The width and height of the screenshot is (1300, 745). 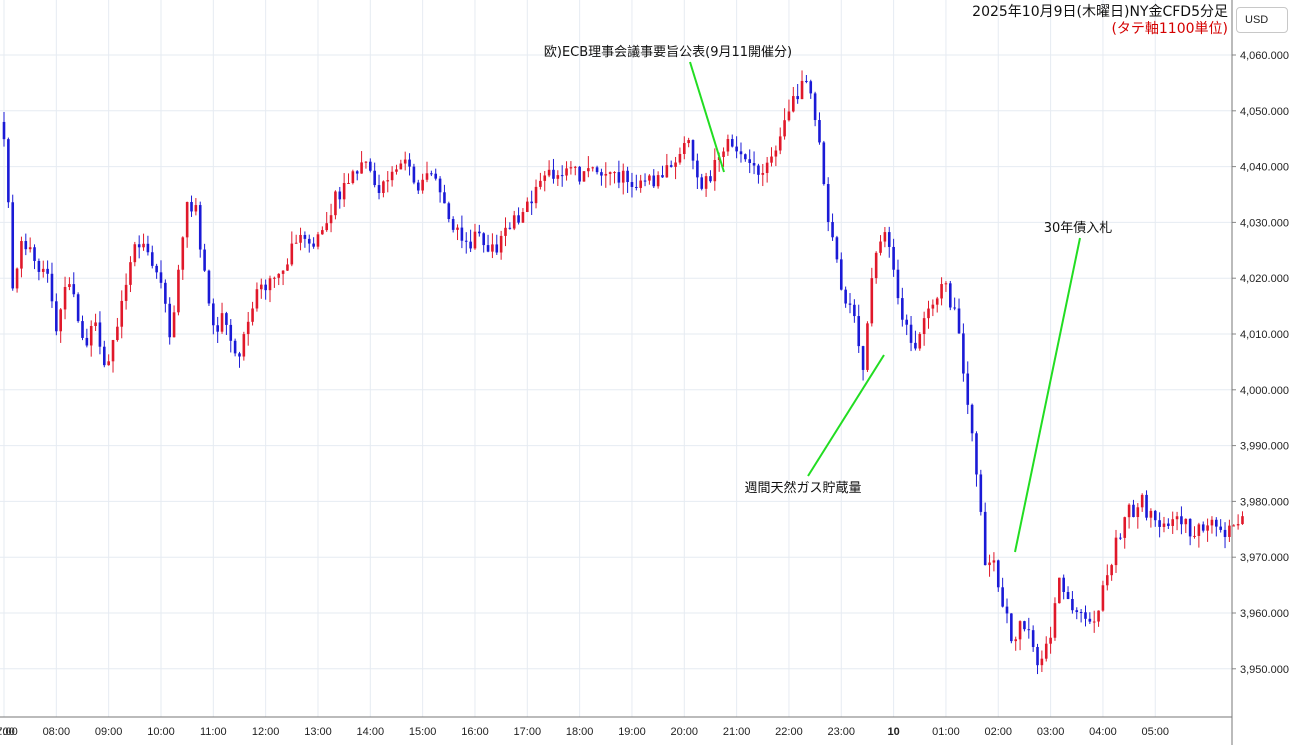 What do you see at coordinates (423, 732) in the screenshot?
I see `x-tick-label: 15:00` at bounding box center [423, 732].